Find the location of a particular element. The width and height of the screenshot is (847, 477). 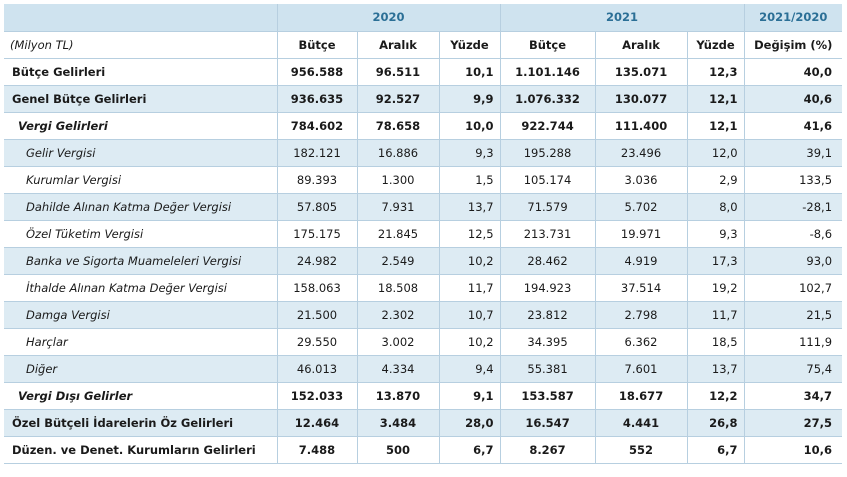

budget-2021-cell: 71.579 is located at coordinates (548, 207).